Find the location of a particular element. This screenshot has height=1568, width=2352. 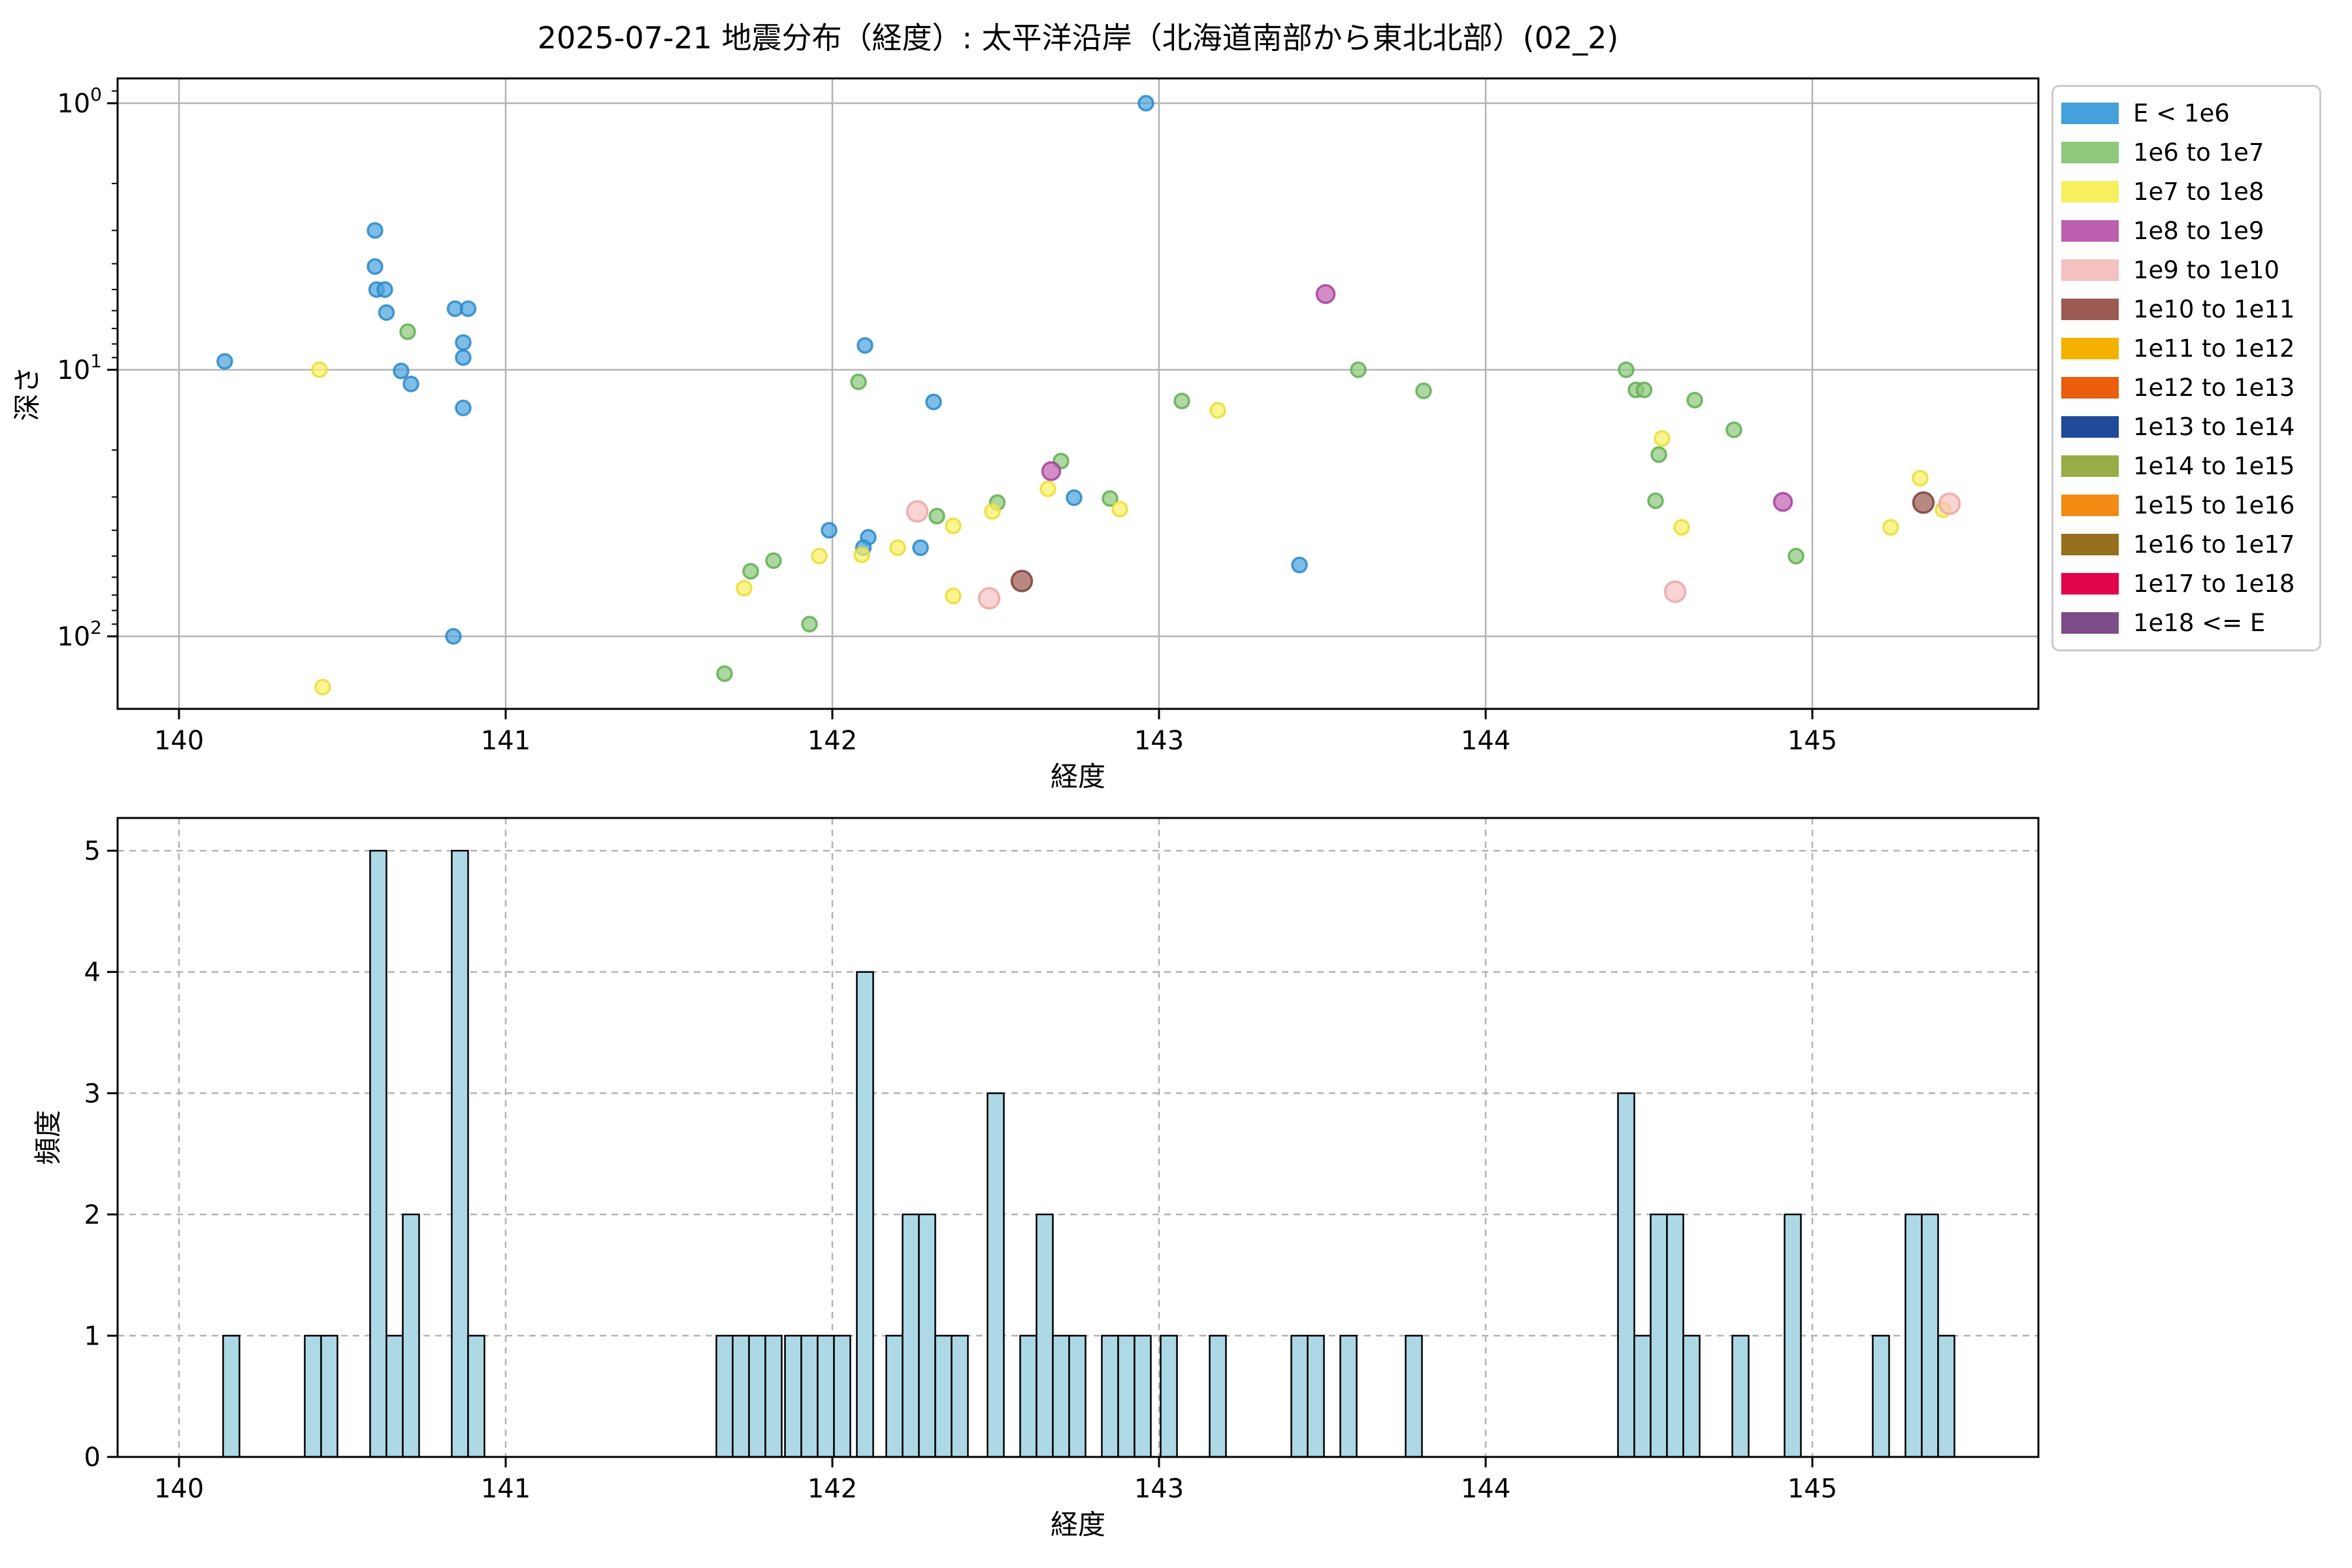

legend-label: 1e13 to 1e14 is located at coordinates (2214, 427).